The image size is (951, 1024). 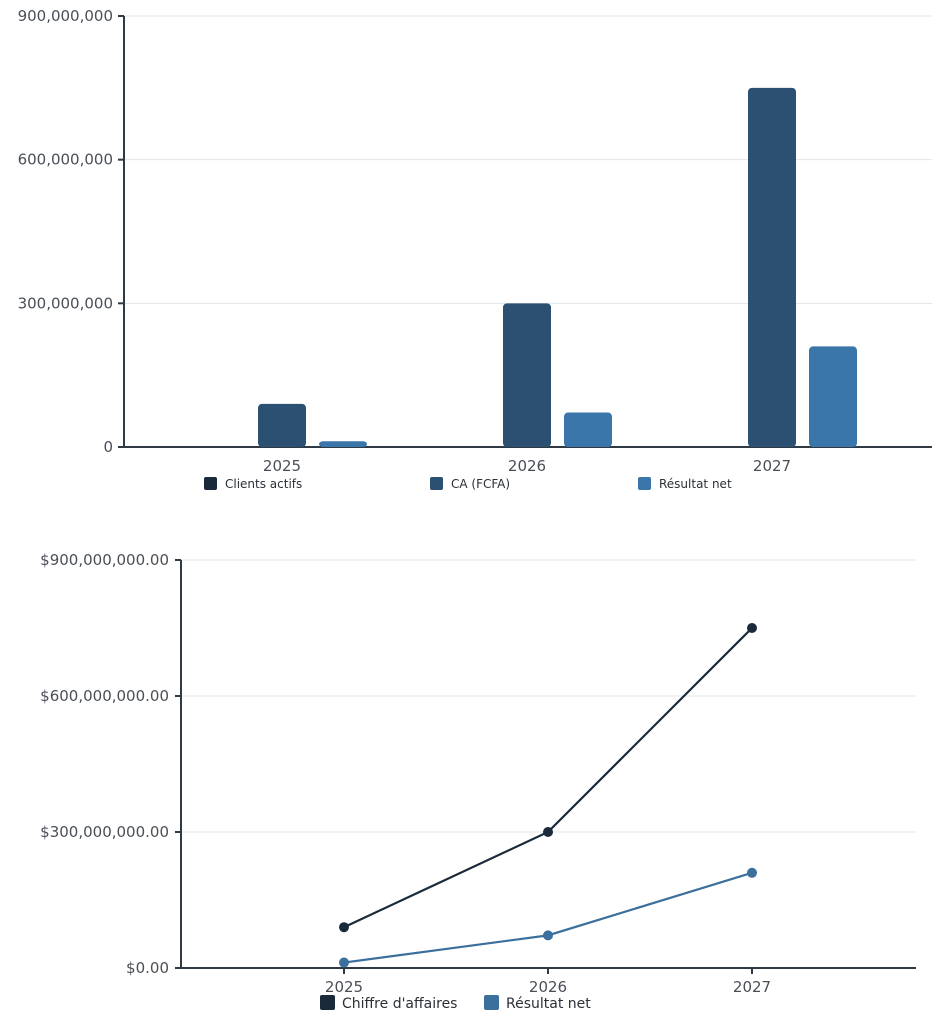 What do you see at coordinates (65, 160) in the screenshot?
I see `y-tick-label: 600,000,000` at bounding box center [65, 160].